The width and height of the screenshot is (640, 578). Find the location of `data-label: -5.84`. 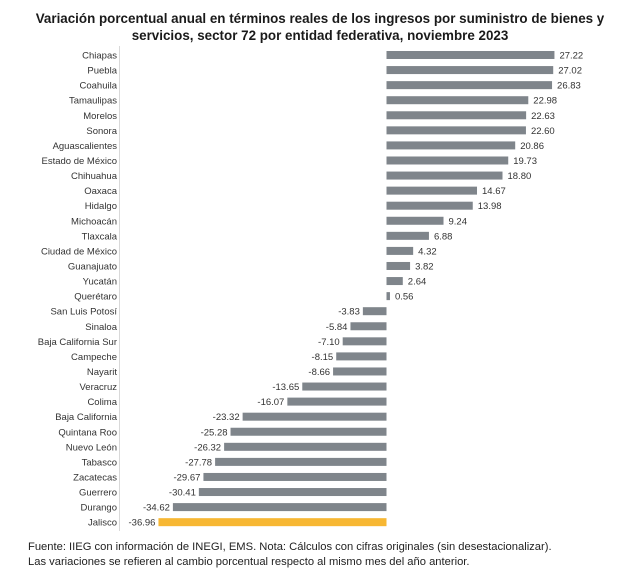

data-label: -5.84 is located at coordinates (337, 327).